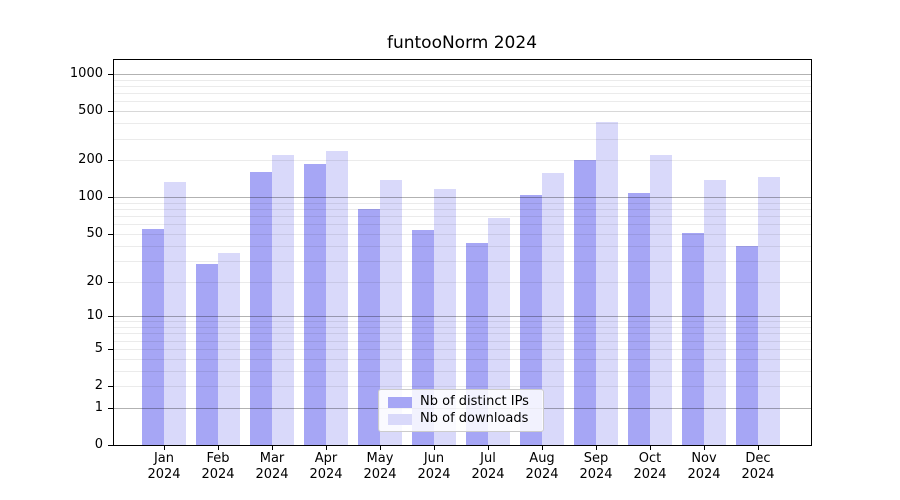 This screenshot has width=900, height=500. What do you see at coordinates (434, 458) in the screenshot?
I see `x-tick-month: Jun` at bounding box center [434, 458].